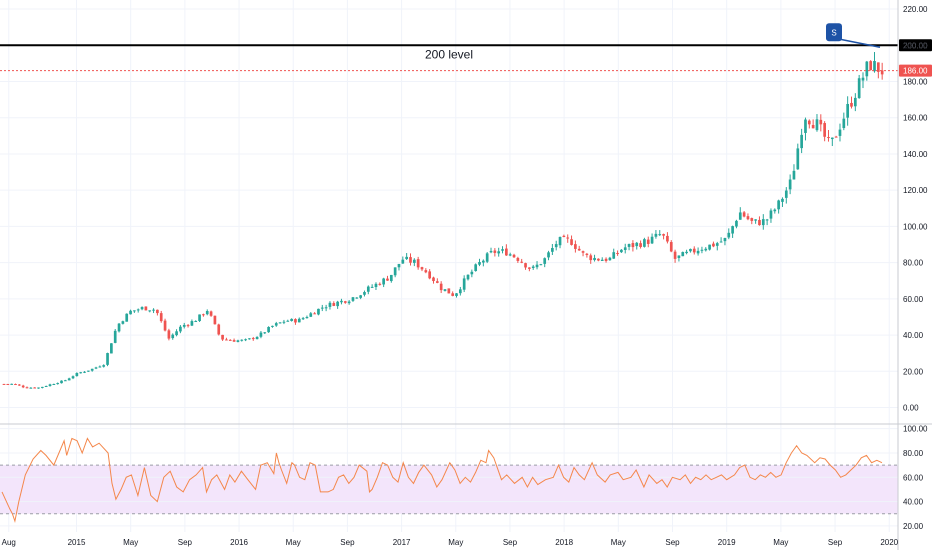 The image size is (932, 550). I want to click on rsi-y-ticks: 20.00 40.00 60.00 80.00 100.00, so click(915, 478).